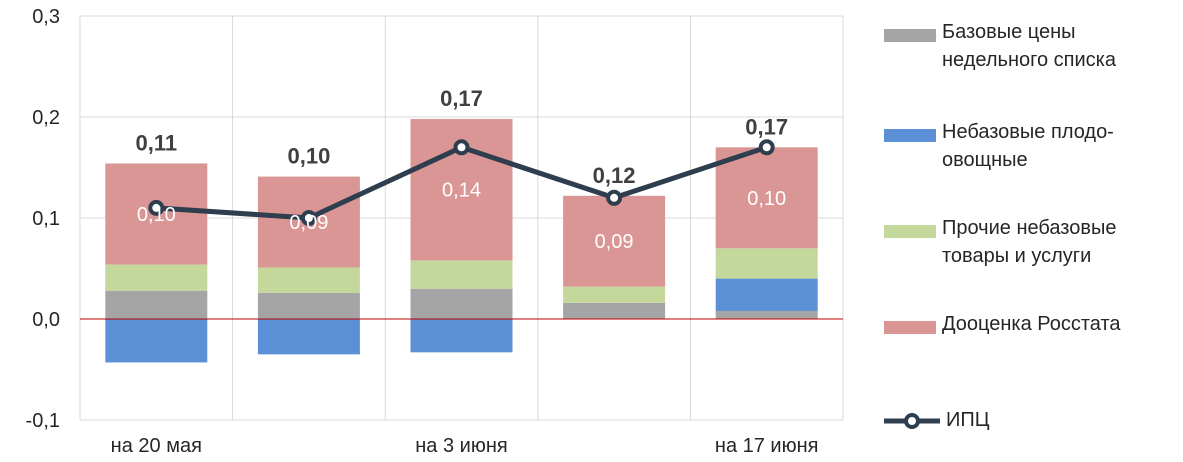 The width and height of the screenshot is (1183, 462). What do you see at coordinates (156, 142) in the screenshot?
I see `cpi-value-label: 0,11` at bounding box center [156, 142].